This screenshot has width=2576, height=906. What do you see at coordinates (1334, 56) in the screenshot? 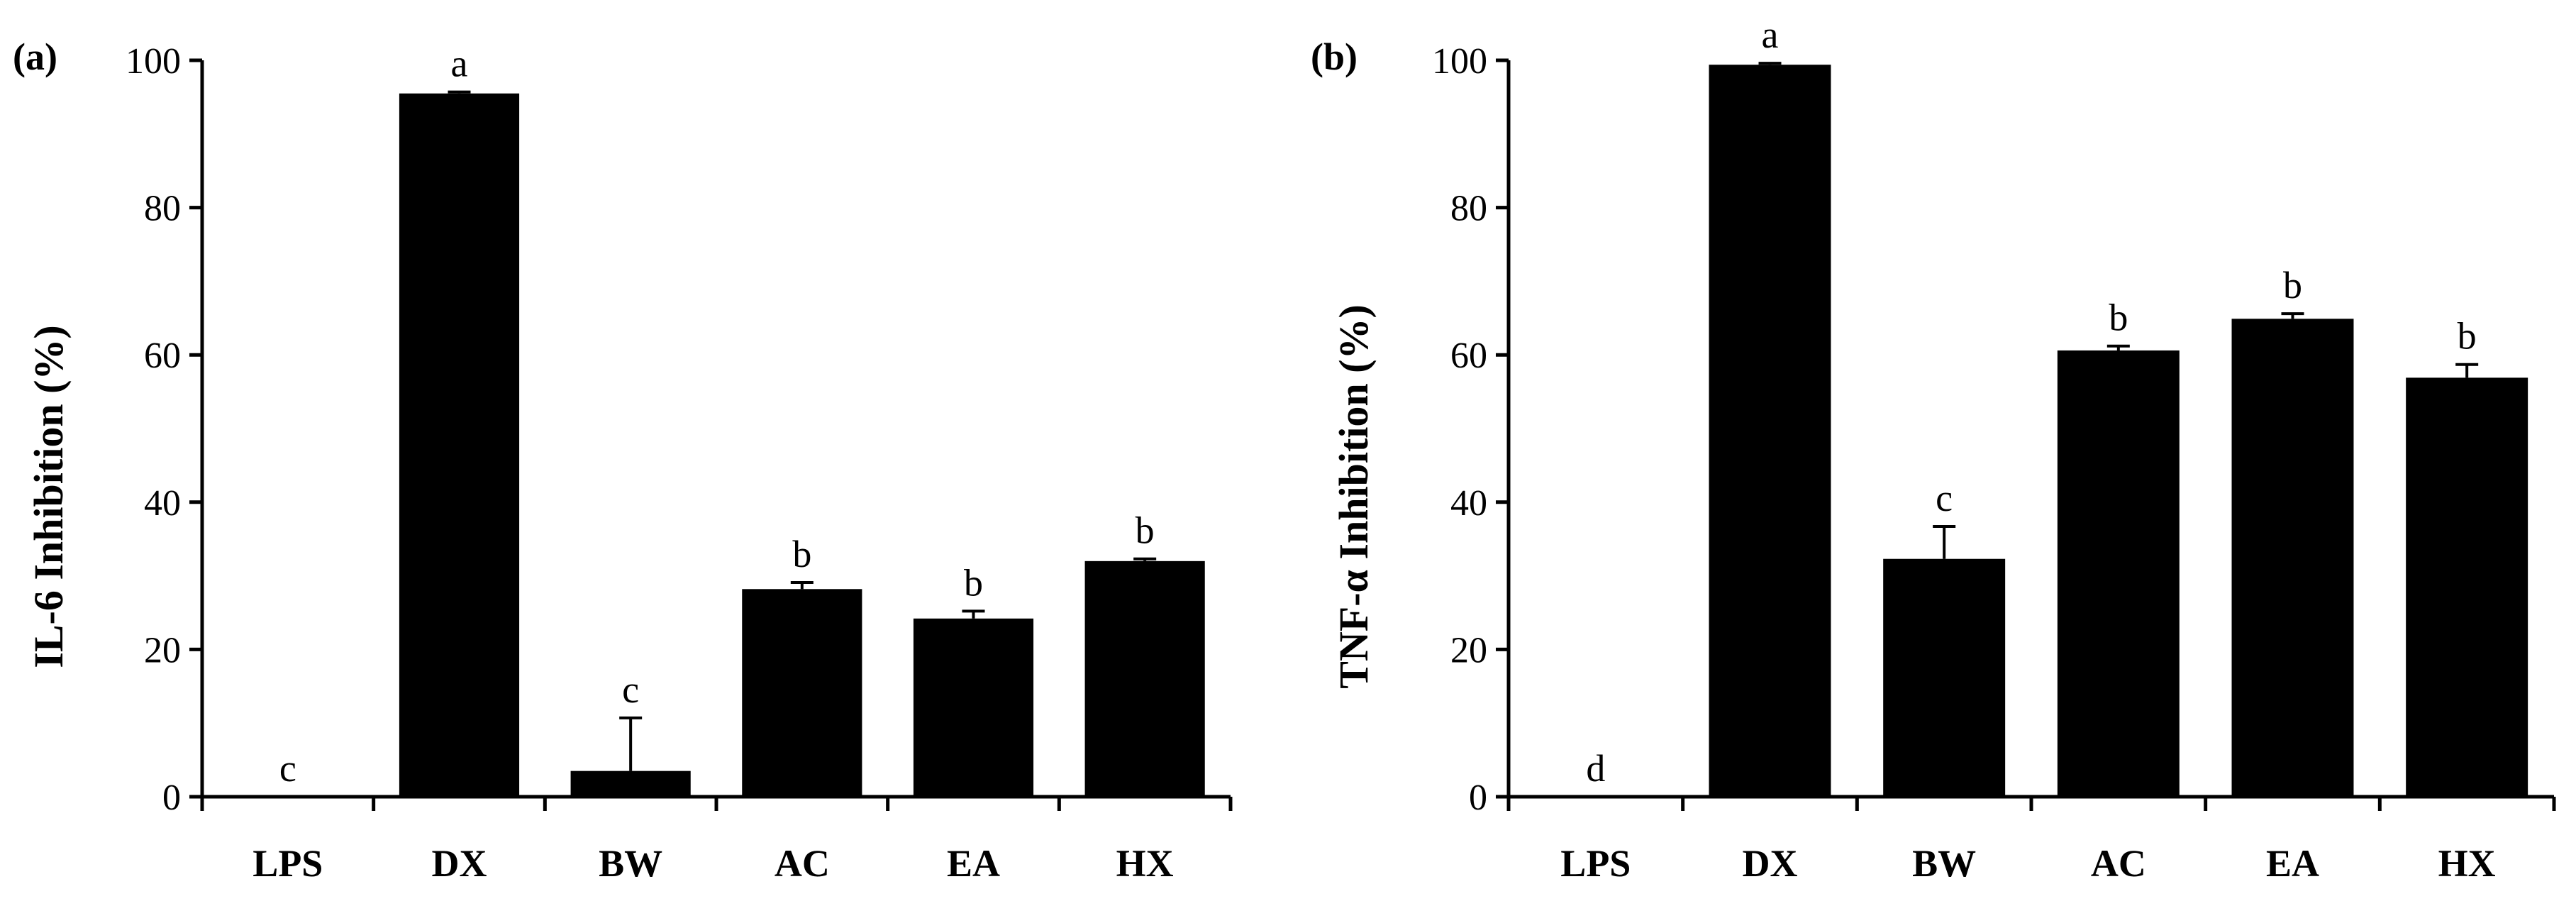
I see `panel-label: (b)` at bounding box center [1334, 56].